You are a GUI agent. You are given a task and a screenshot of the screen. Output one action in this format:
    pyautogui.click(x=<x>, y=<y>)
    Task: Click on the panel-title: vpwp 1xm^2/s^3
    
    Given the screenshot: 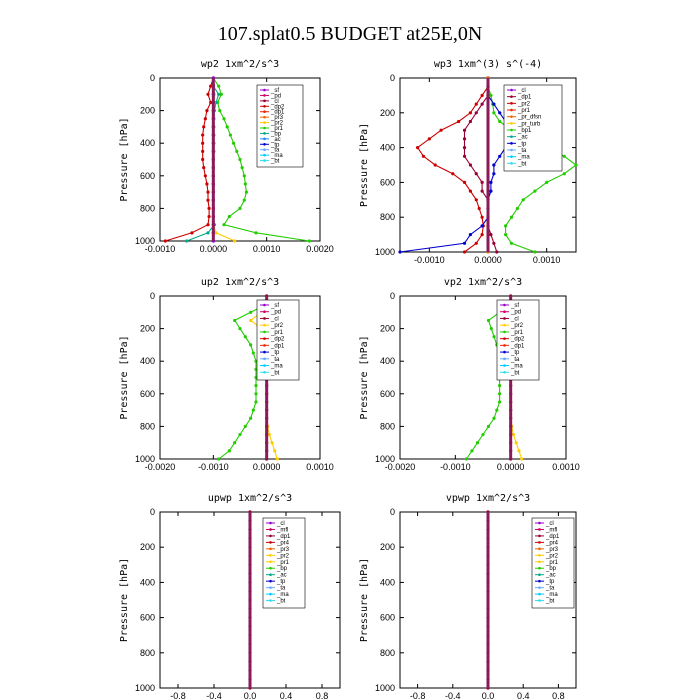 What is the action you would take?
    pyautogui.click(x=488, y=498)
    